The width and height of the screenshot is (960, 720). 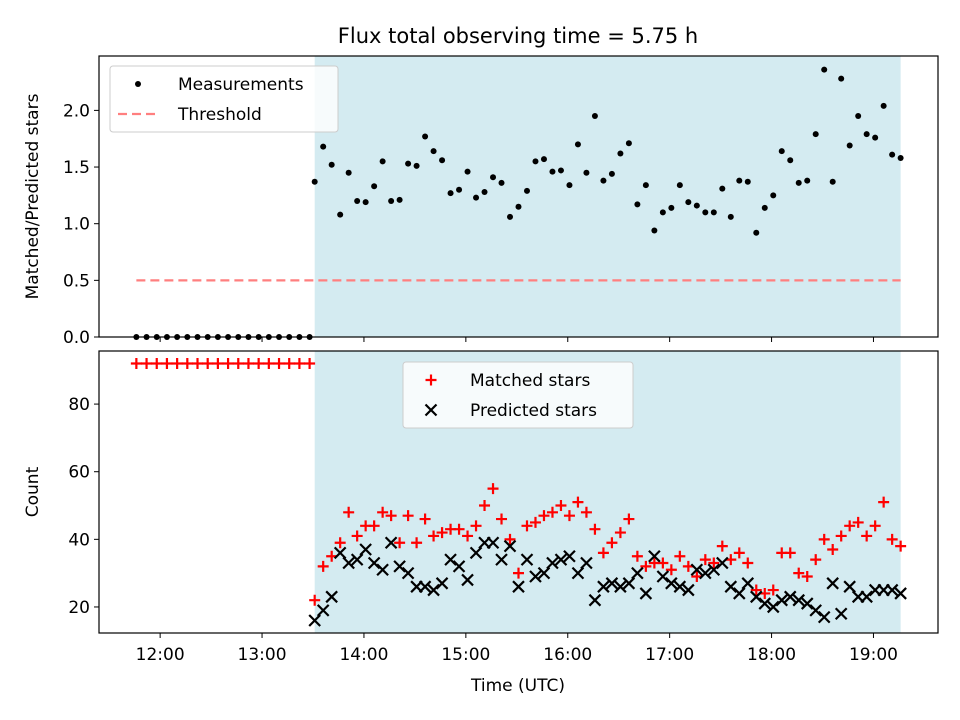 What do you see at coordinates (363, 655) in the screenshot?
I see `x-tick-label: 14:00` at bounding box center [363, 655].